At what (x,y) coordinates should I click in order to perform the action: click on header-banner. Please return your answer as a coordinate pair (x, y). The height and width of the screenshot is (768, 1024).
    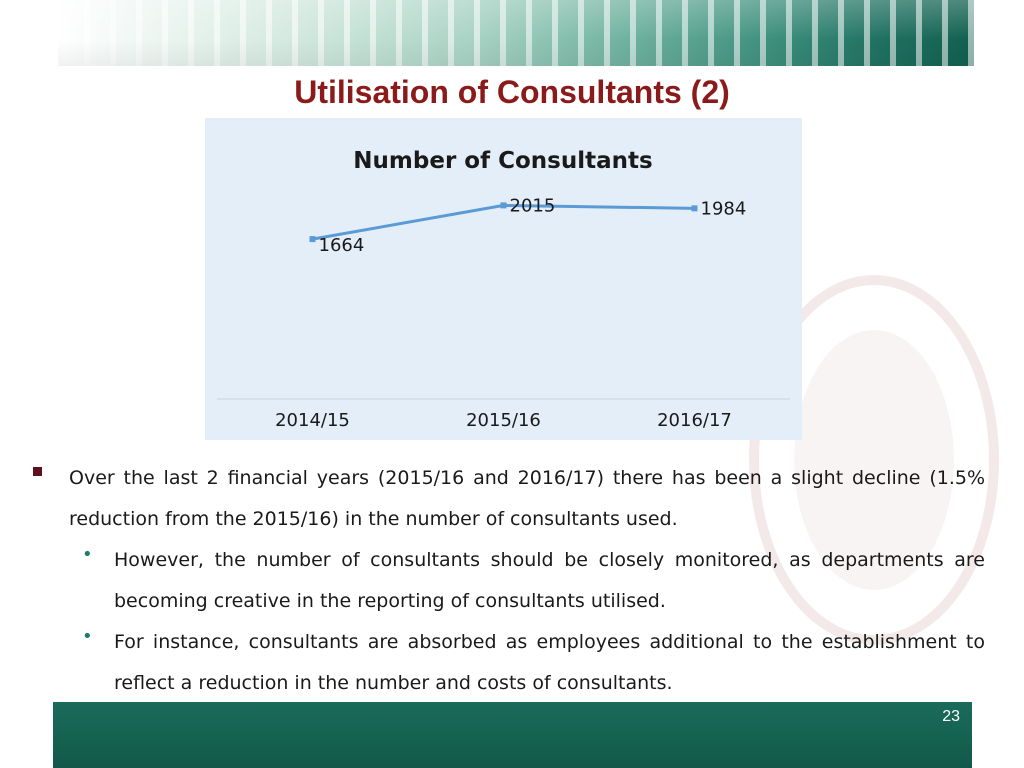
    Looking at the image, I should click on (516, 33).